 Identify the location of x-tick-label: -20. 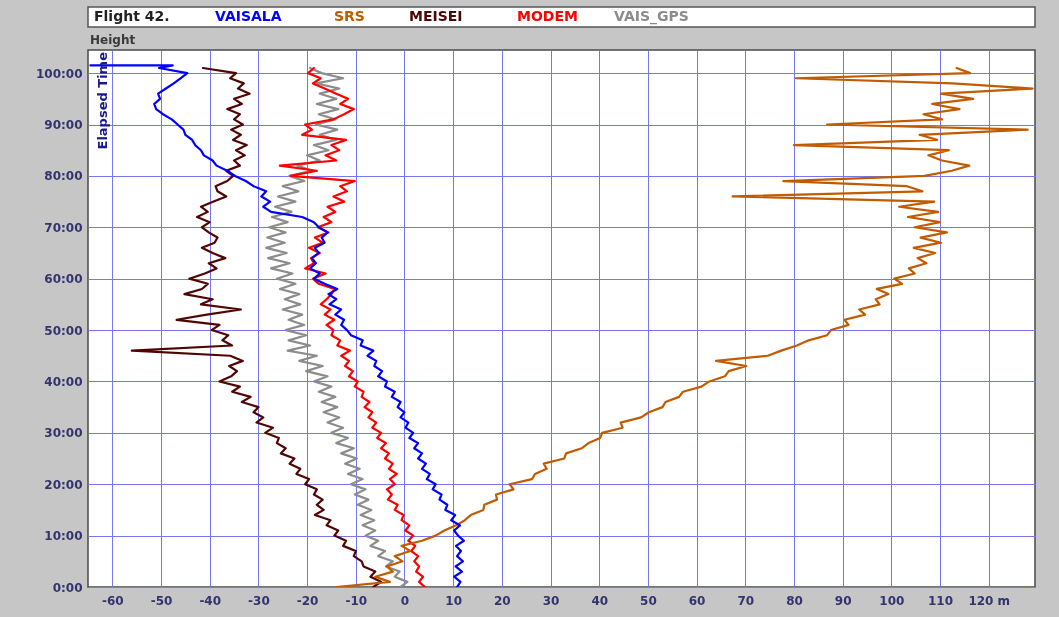
(307, 600).